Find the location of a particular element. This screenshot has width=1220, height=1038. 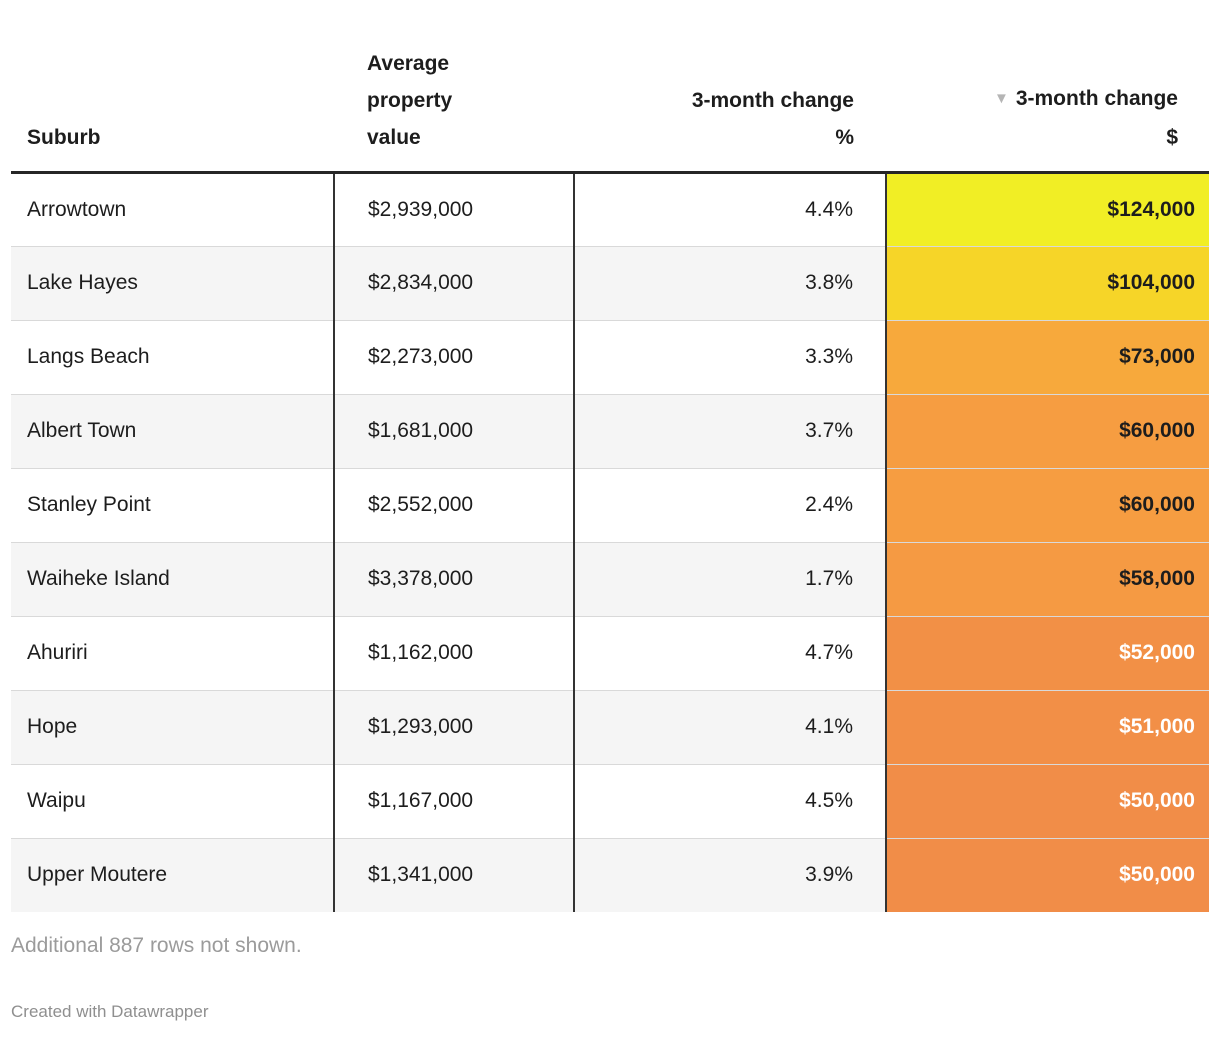

suburb-cell: Lake Hayes is located at coordinates (172, 282).